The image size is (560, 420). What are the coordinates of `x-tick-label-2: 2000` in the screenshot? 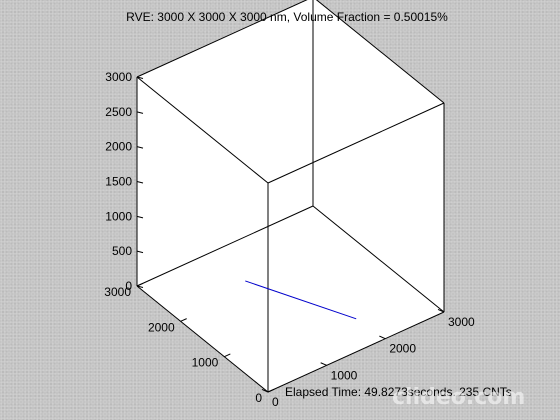 It's located at (402, 349).